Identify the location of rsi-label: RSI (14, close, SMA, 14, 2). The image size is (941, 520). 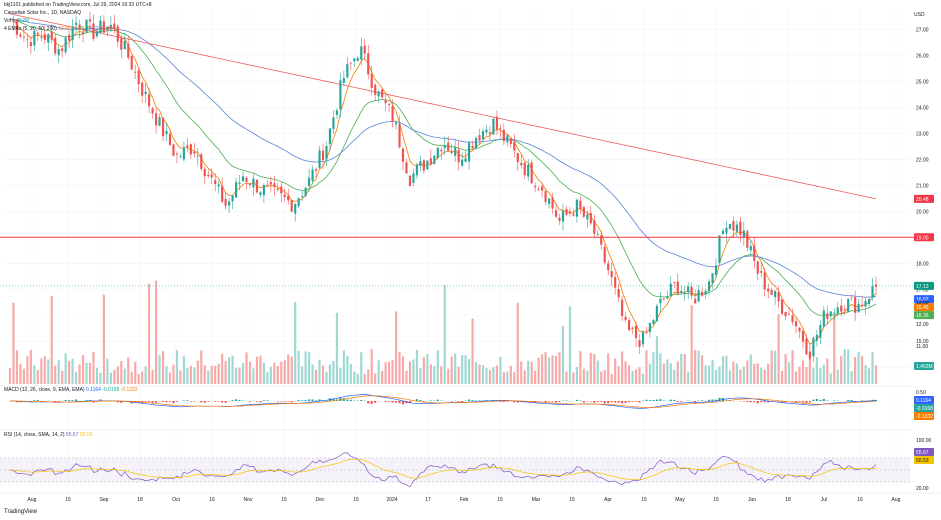
(34, 435).